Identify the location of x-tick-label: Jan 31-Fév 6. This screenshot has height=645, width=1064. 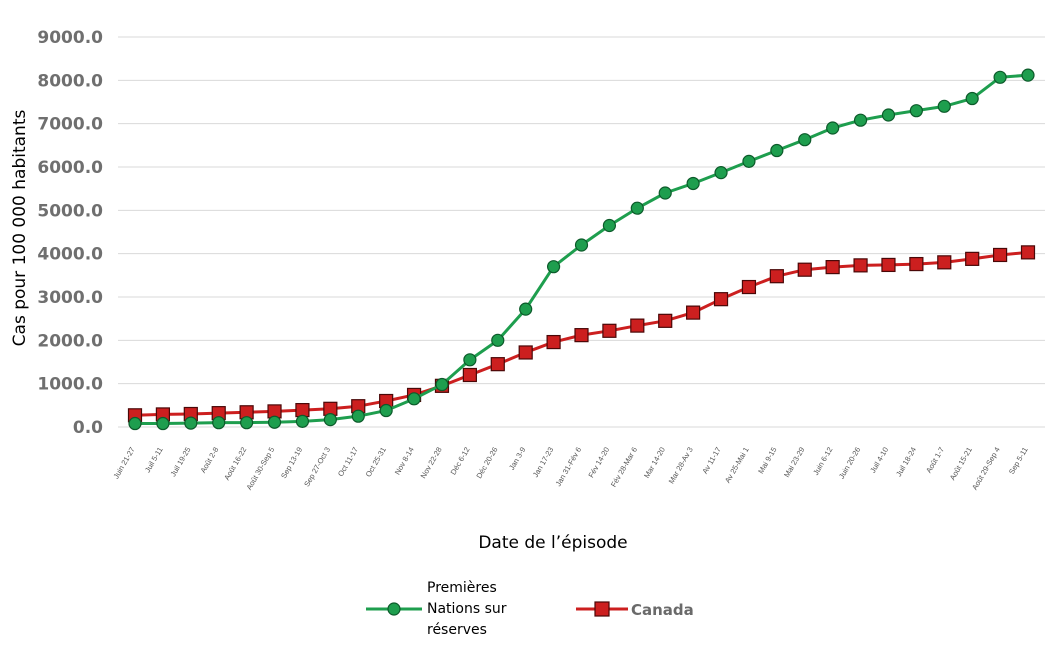
(569, 467).